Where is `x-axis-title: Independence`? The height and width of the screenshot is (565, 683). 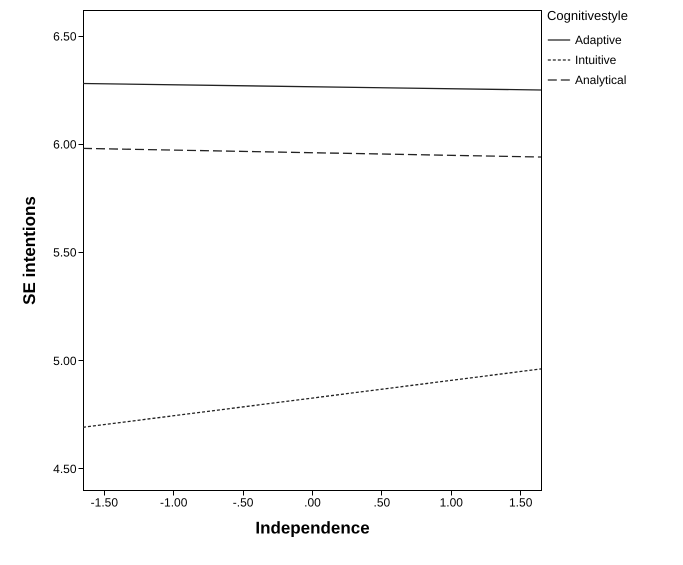
x-axis-title: Independence is located at coordinates (312, 528).